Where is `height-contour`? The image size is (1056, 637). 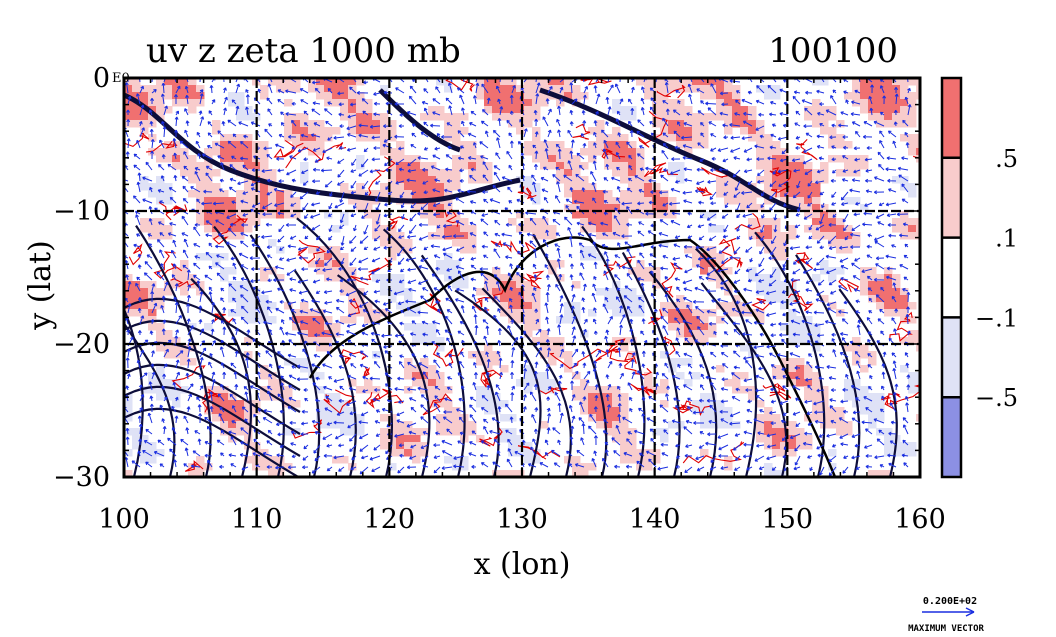 height-contour is located at coordinates (221, 377).